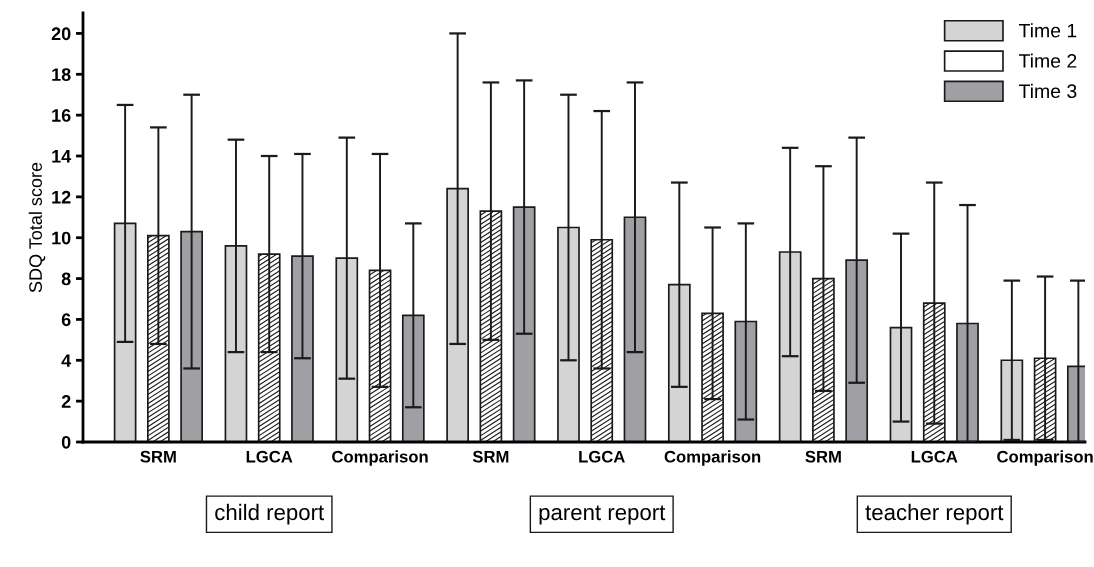 This screenshot has width=1094, height=567. I want to click on legend-label: Time 1, so click(1047, 30).